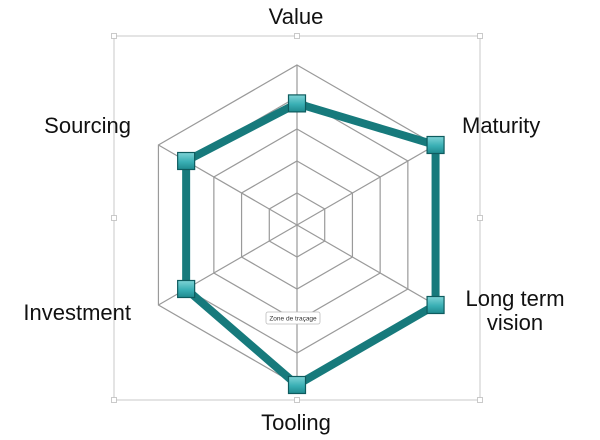 This screenshot has width=600, height=440. Describe the element at coordinates (297, 103) in the screenshot. I see `data-point-value` at that location.